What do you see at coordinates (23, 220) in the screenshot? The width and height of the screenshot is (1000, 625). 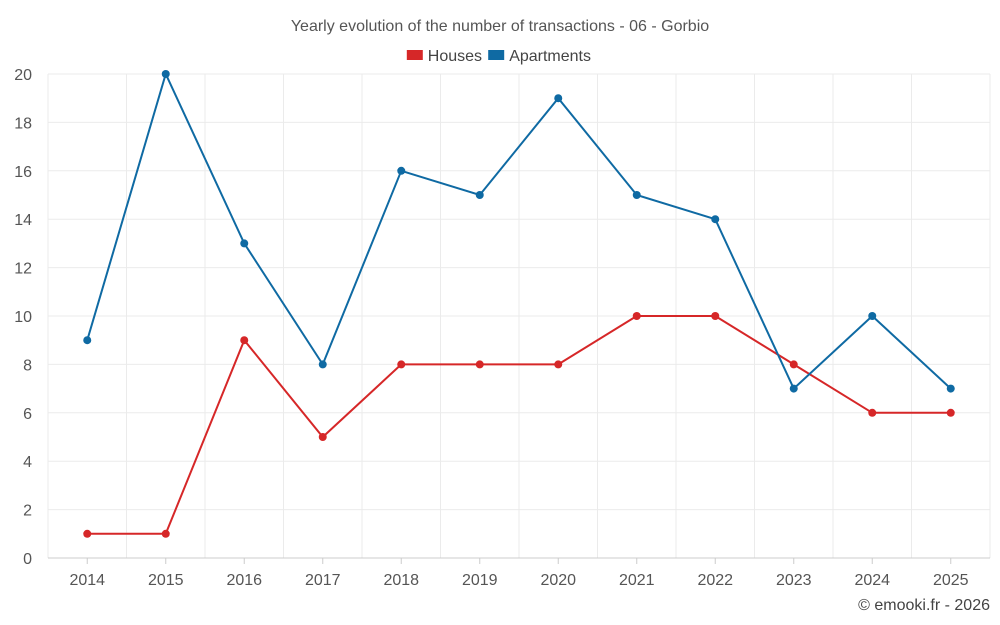 I see `y-tick-label: 14` at bounding box center [23, 220].